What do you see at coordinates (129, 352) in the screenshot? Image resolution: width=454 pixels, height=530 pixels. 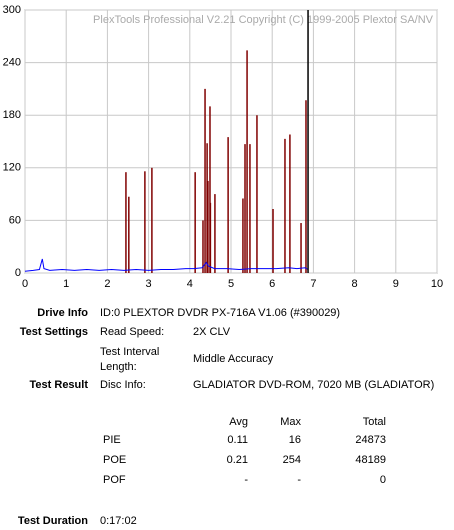 I see `label: Test Interval` at bounding box center [129, 352].